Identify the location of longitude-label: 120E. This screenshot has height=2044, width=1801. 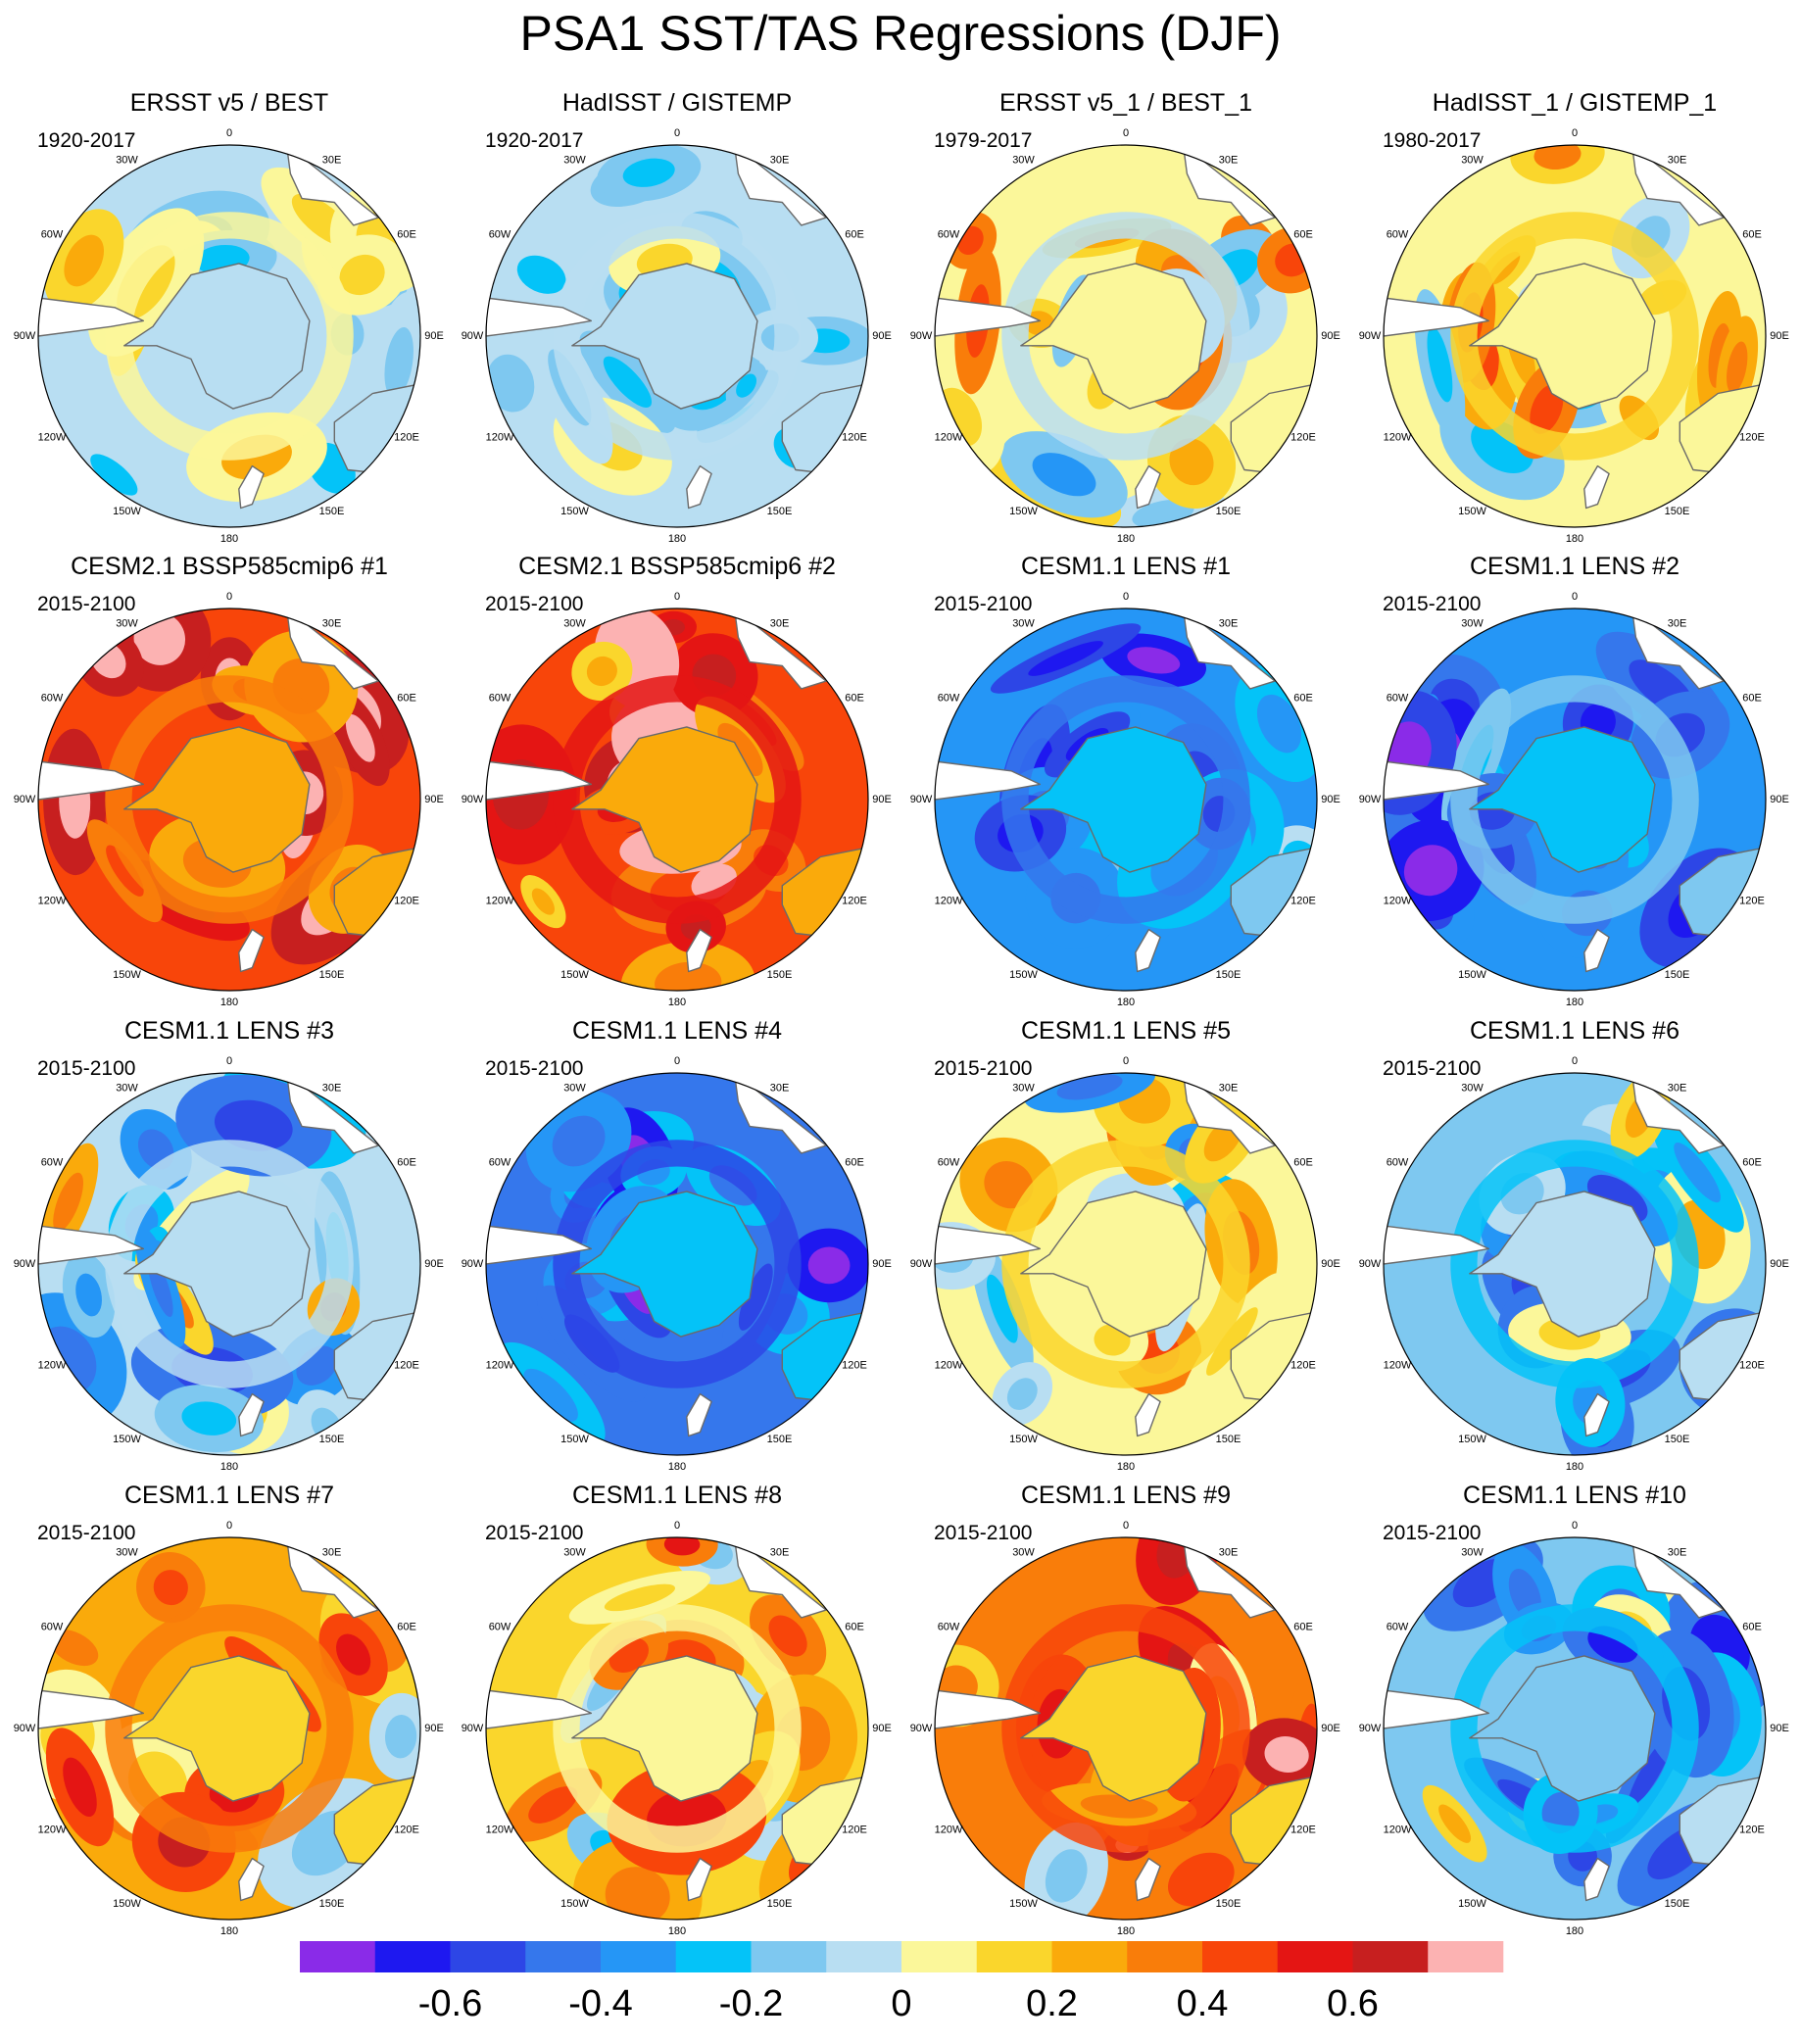
(1303, 437).